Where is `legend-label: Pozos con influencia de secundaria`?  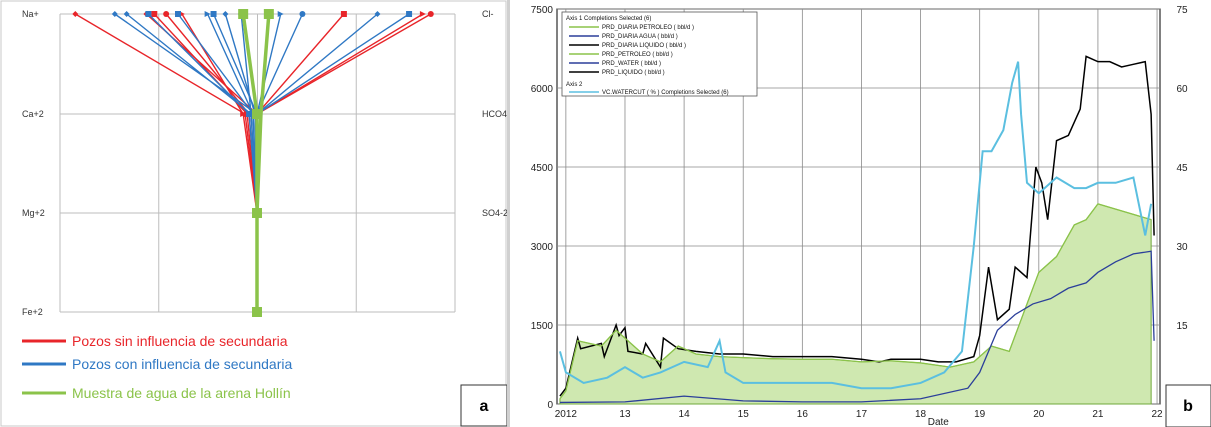
legend-label: Pozos con influencia de secundaria is located at coordinates (182, 364).